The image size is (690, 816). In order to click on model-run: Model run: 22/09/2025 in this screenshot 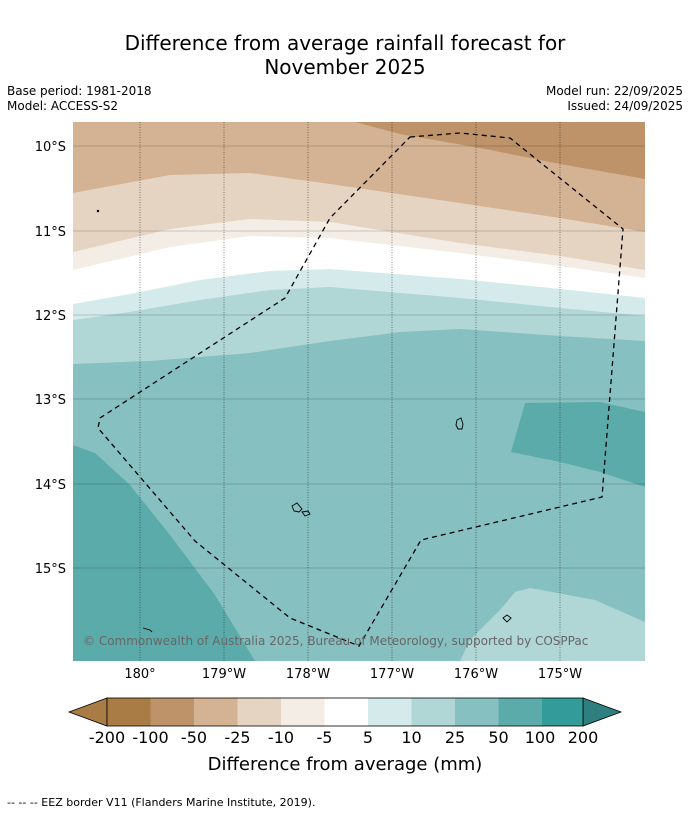, I will do `click(614, 91)`.